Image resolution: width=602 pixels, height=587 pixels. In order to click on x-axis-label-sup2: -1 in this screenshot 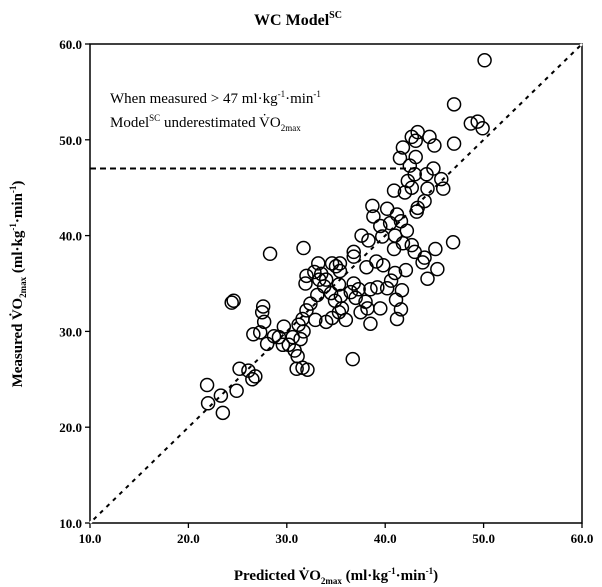, I will do `click(430, 571)`.